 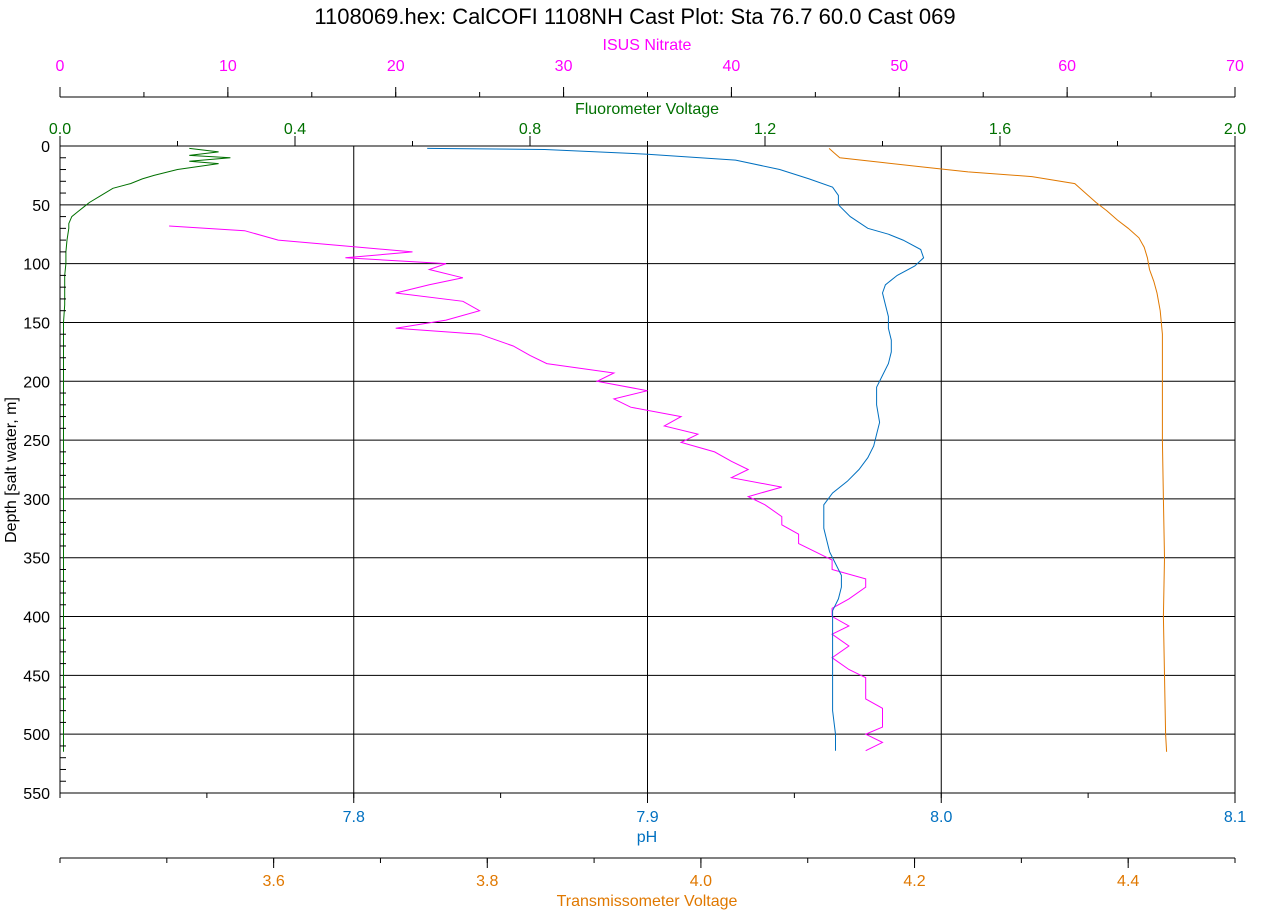 What do you see at coordinates (60, 66) in the screenshot?
I see `nitrate-tick-label: 0` at bounding box center [60, 66].